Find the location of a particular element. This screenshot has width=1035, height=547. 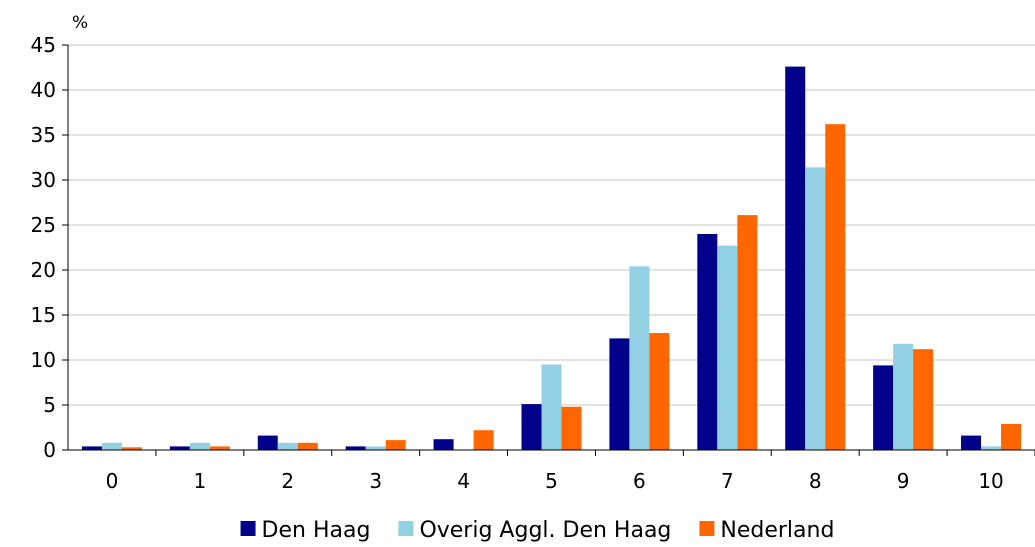

x-tick-label: 10 is located at coordinates (990, 481).